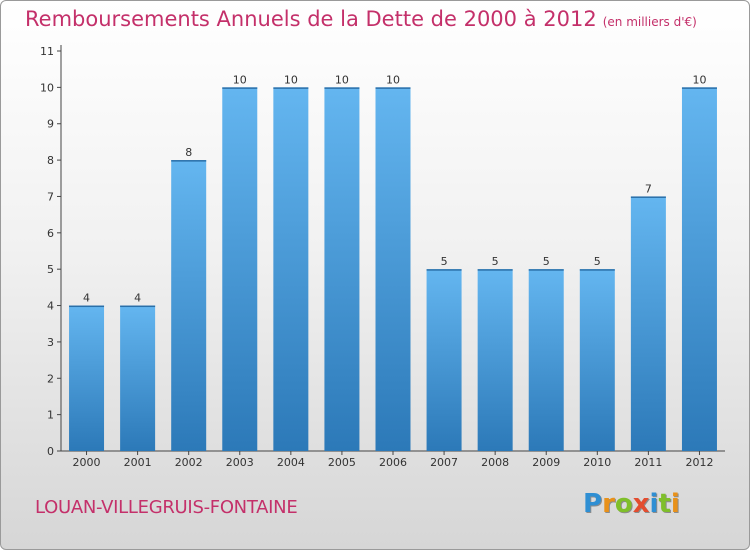 The width and height of the screenshot is (750, 550). I want to click on y-tick-label: 8, so click(50, 160).